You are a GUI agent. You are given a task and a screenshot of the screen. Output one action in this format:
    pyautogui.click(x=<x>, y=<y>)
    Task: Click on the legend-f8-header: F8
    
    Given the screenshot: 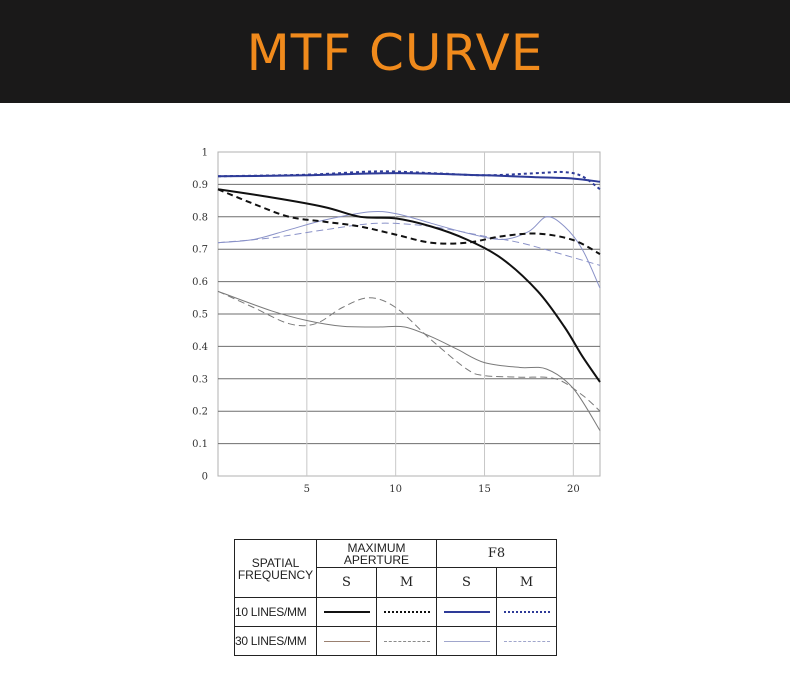 What is the action you would take?
    pyautogui.click(x=496, y=553)
    